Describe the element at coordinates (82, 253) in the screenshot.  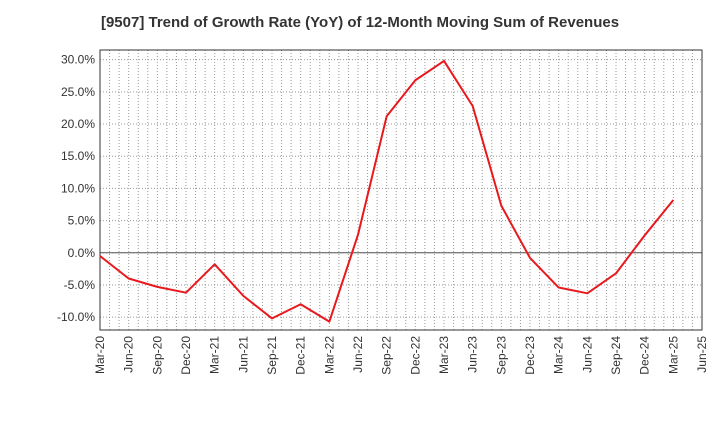
I see `y-tick-label: 0.0%` at that location.